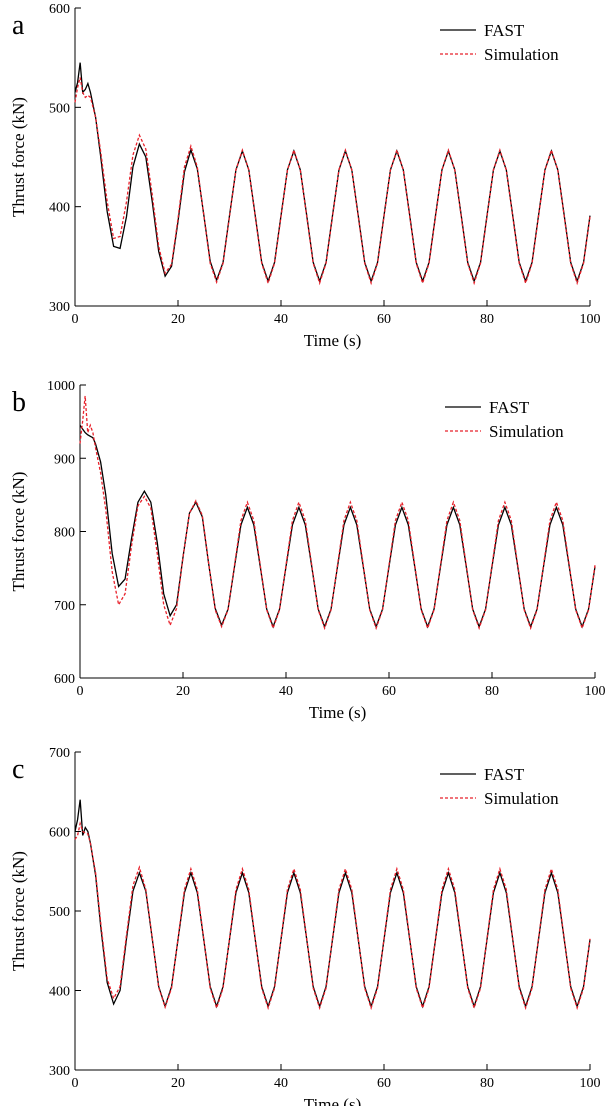 The image size is (607, 1111). Describe the element at coordinates (18, 769) in the screenshot. I see `panel-label: c` at that location.